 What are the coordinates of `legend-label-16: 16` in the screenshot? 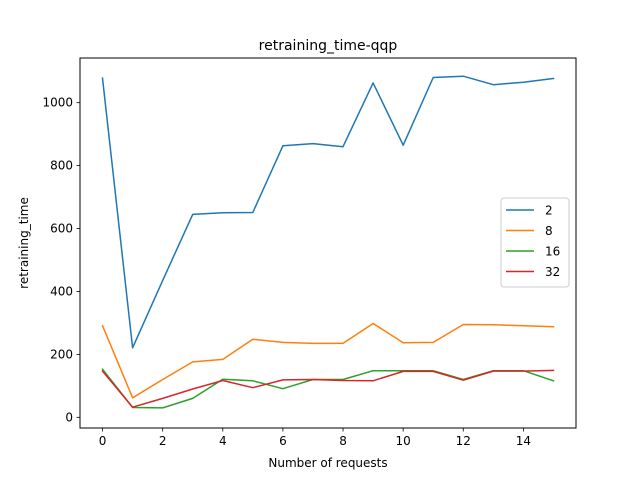 It's located at (552, 252).